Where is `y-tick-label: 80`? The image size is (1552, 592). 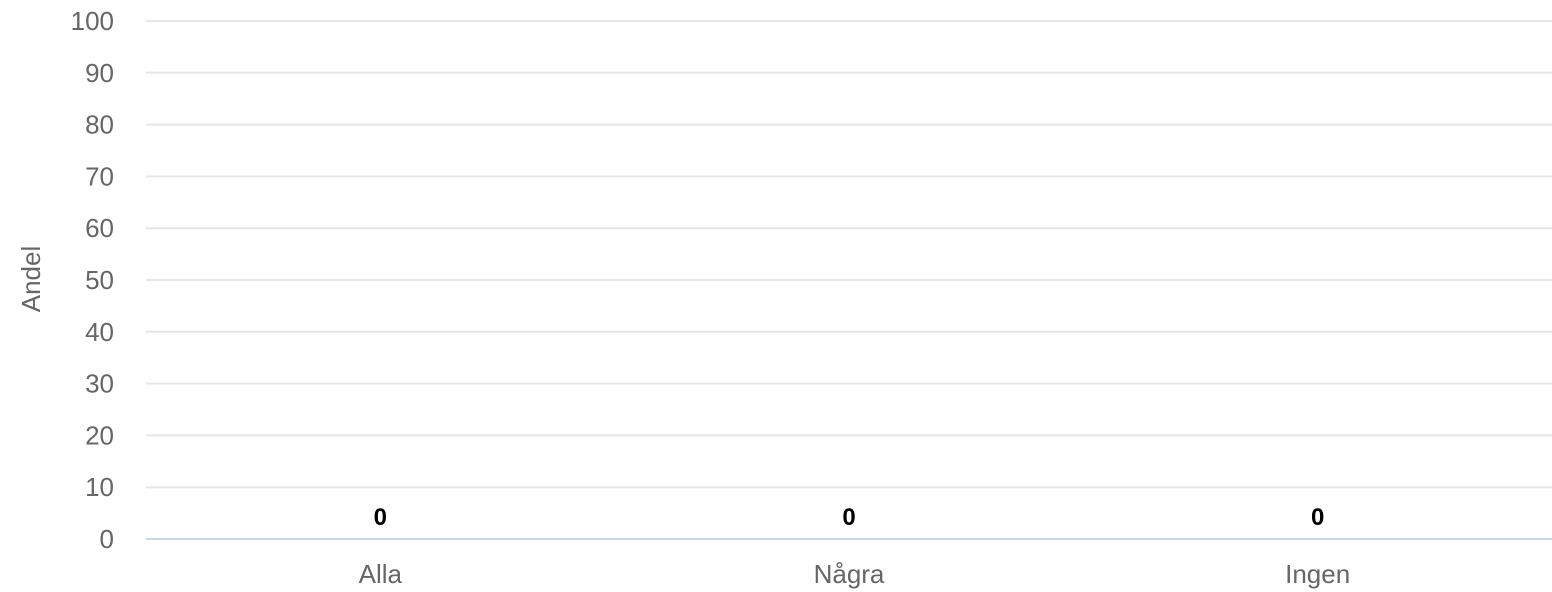
y-tick-label: 80 is located at coordinates (99, 125).